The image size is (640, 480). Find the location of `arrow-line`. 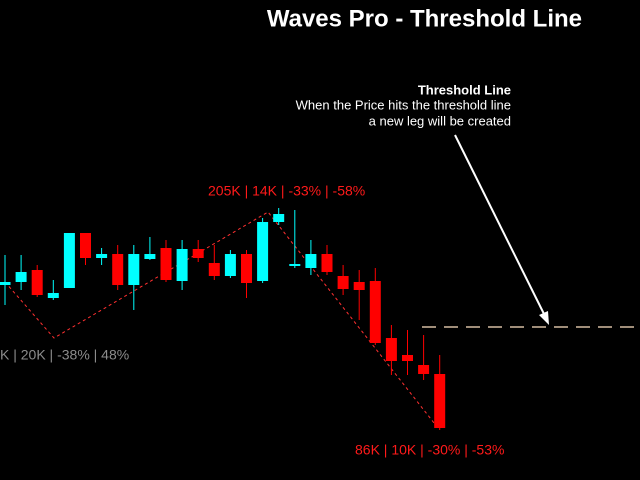

arrow-line is located at coordinates (500, 226).